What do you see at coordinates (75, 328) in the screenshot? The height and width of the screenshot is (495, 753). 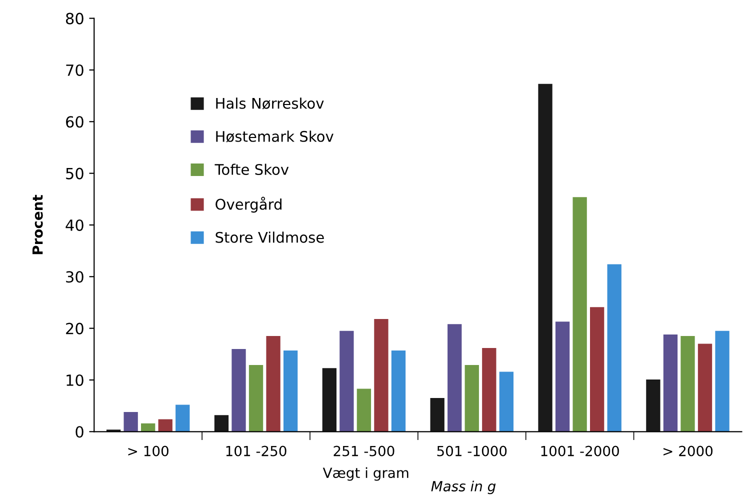 I see `y-tick-label: 20` at bounding box center [75, 328].